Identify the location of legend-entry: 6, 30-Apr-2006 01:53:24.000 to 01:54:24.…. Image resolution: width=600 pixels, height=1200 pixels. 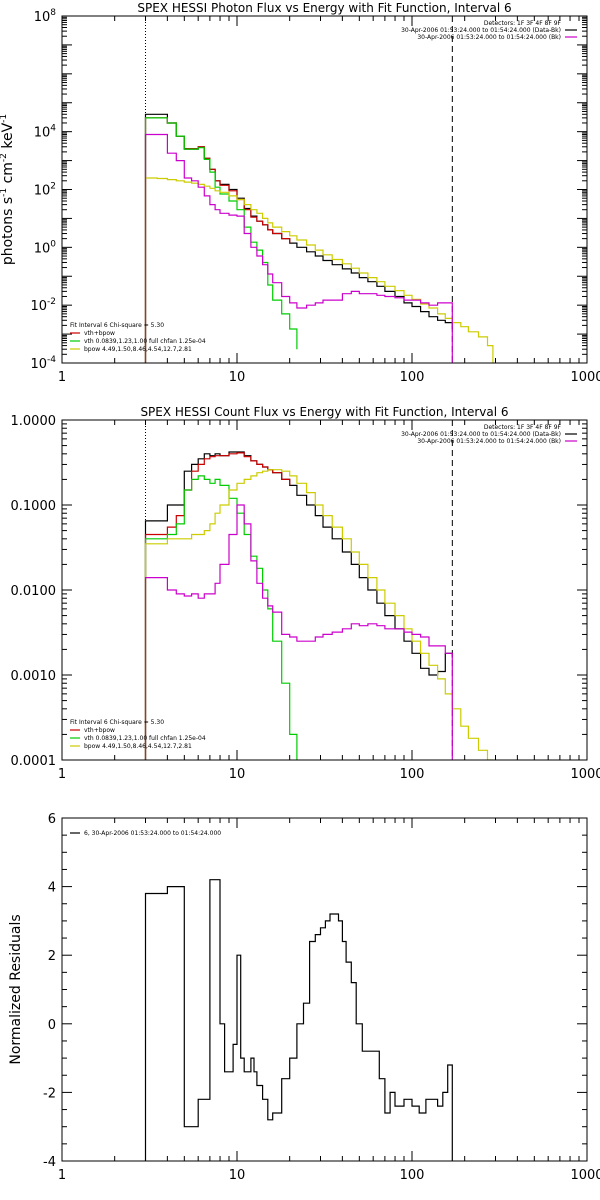
(152, 833).